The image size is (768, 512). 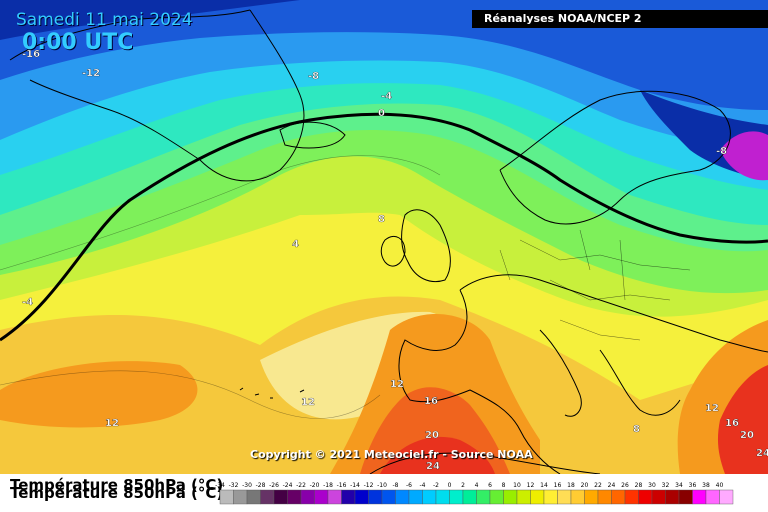 What do you see at coordinates (247, 485) in the screenshot?
I see `legend-tick-label: -30` at bounding box center [247, 485].